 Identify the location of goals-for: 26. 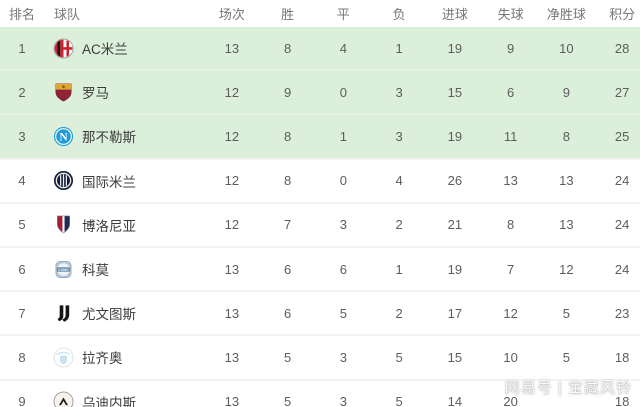
(455, 181).